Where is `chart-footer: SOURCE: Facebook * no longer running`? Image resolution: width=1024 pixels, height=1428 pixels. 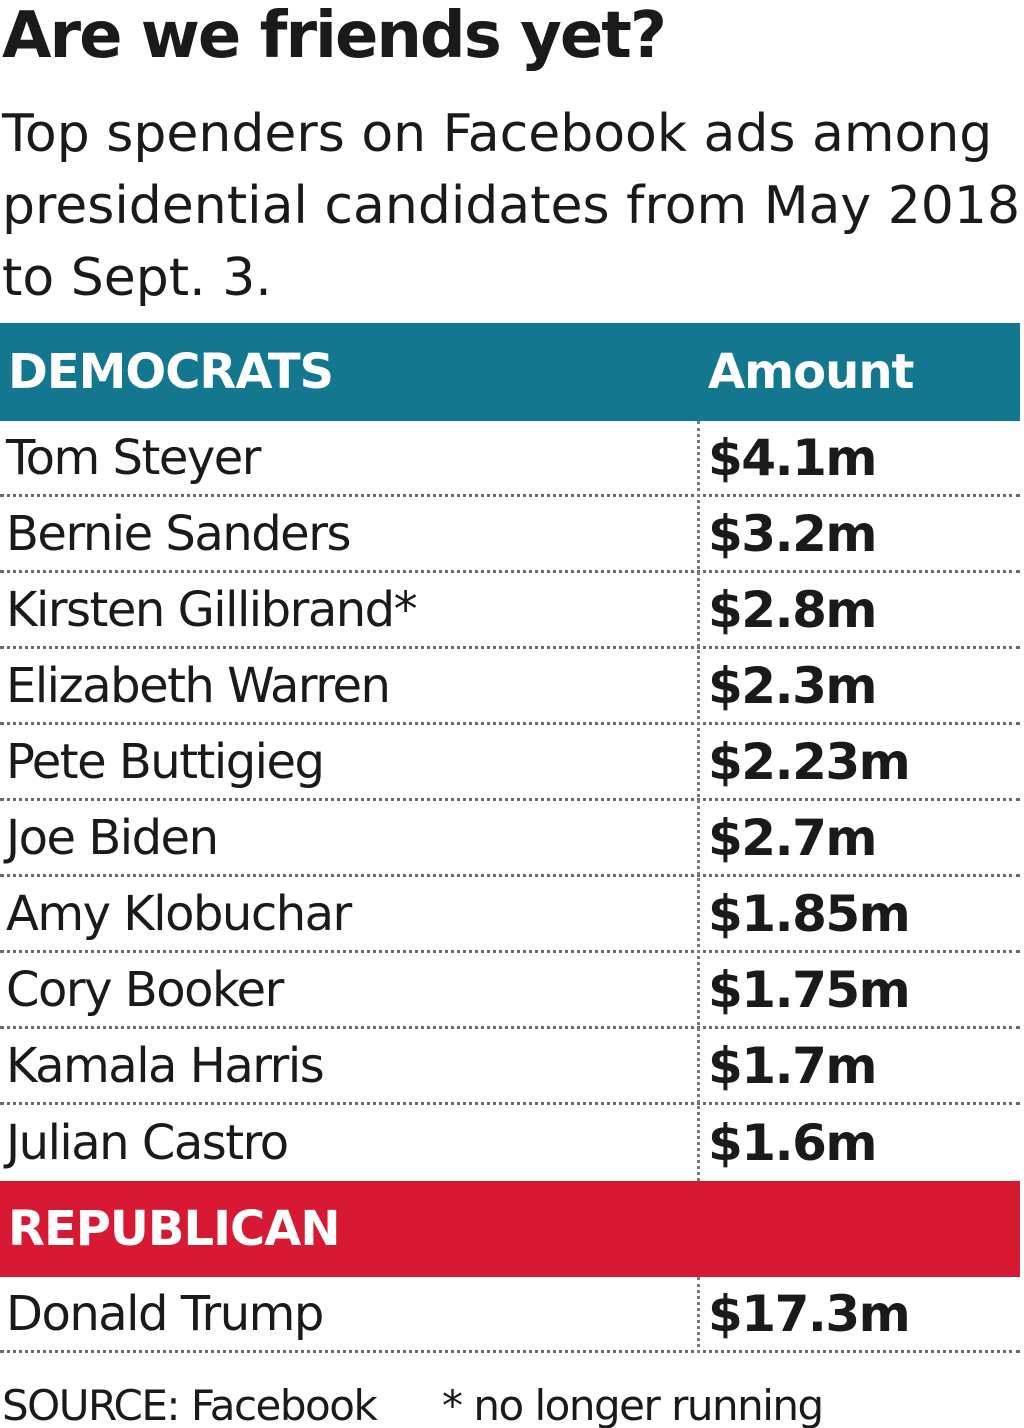 chart-footer: SOURCE: Facebook * no longer running is located at coordinates (513, 1402).